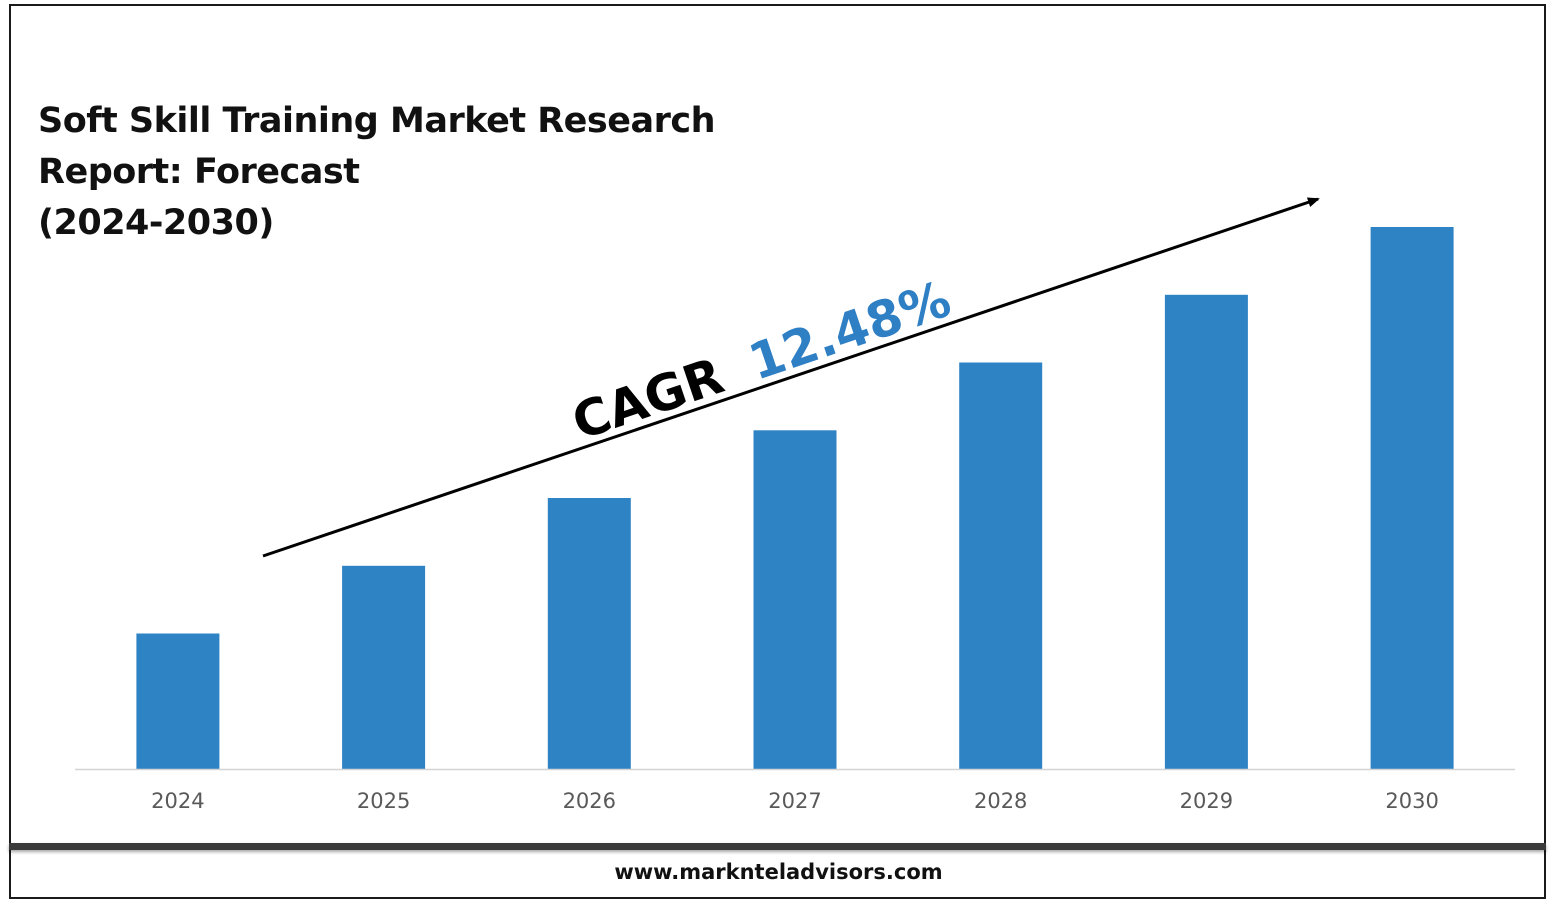 The height and width of the screenshot is (907, 1557). What do you see at coordinates (384, 667) in the screenshot?
I see `bar-2025` at bounding box center [384, 667].